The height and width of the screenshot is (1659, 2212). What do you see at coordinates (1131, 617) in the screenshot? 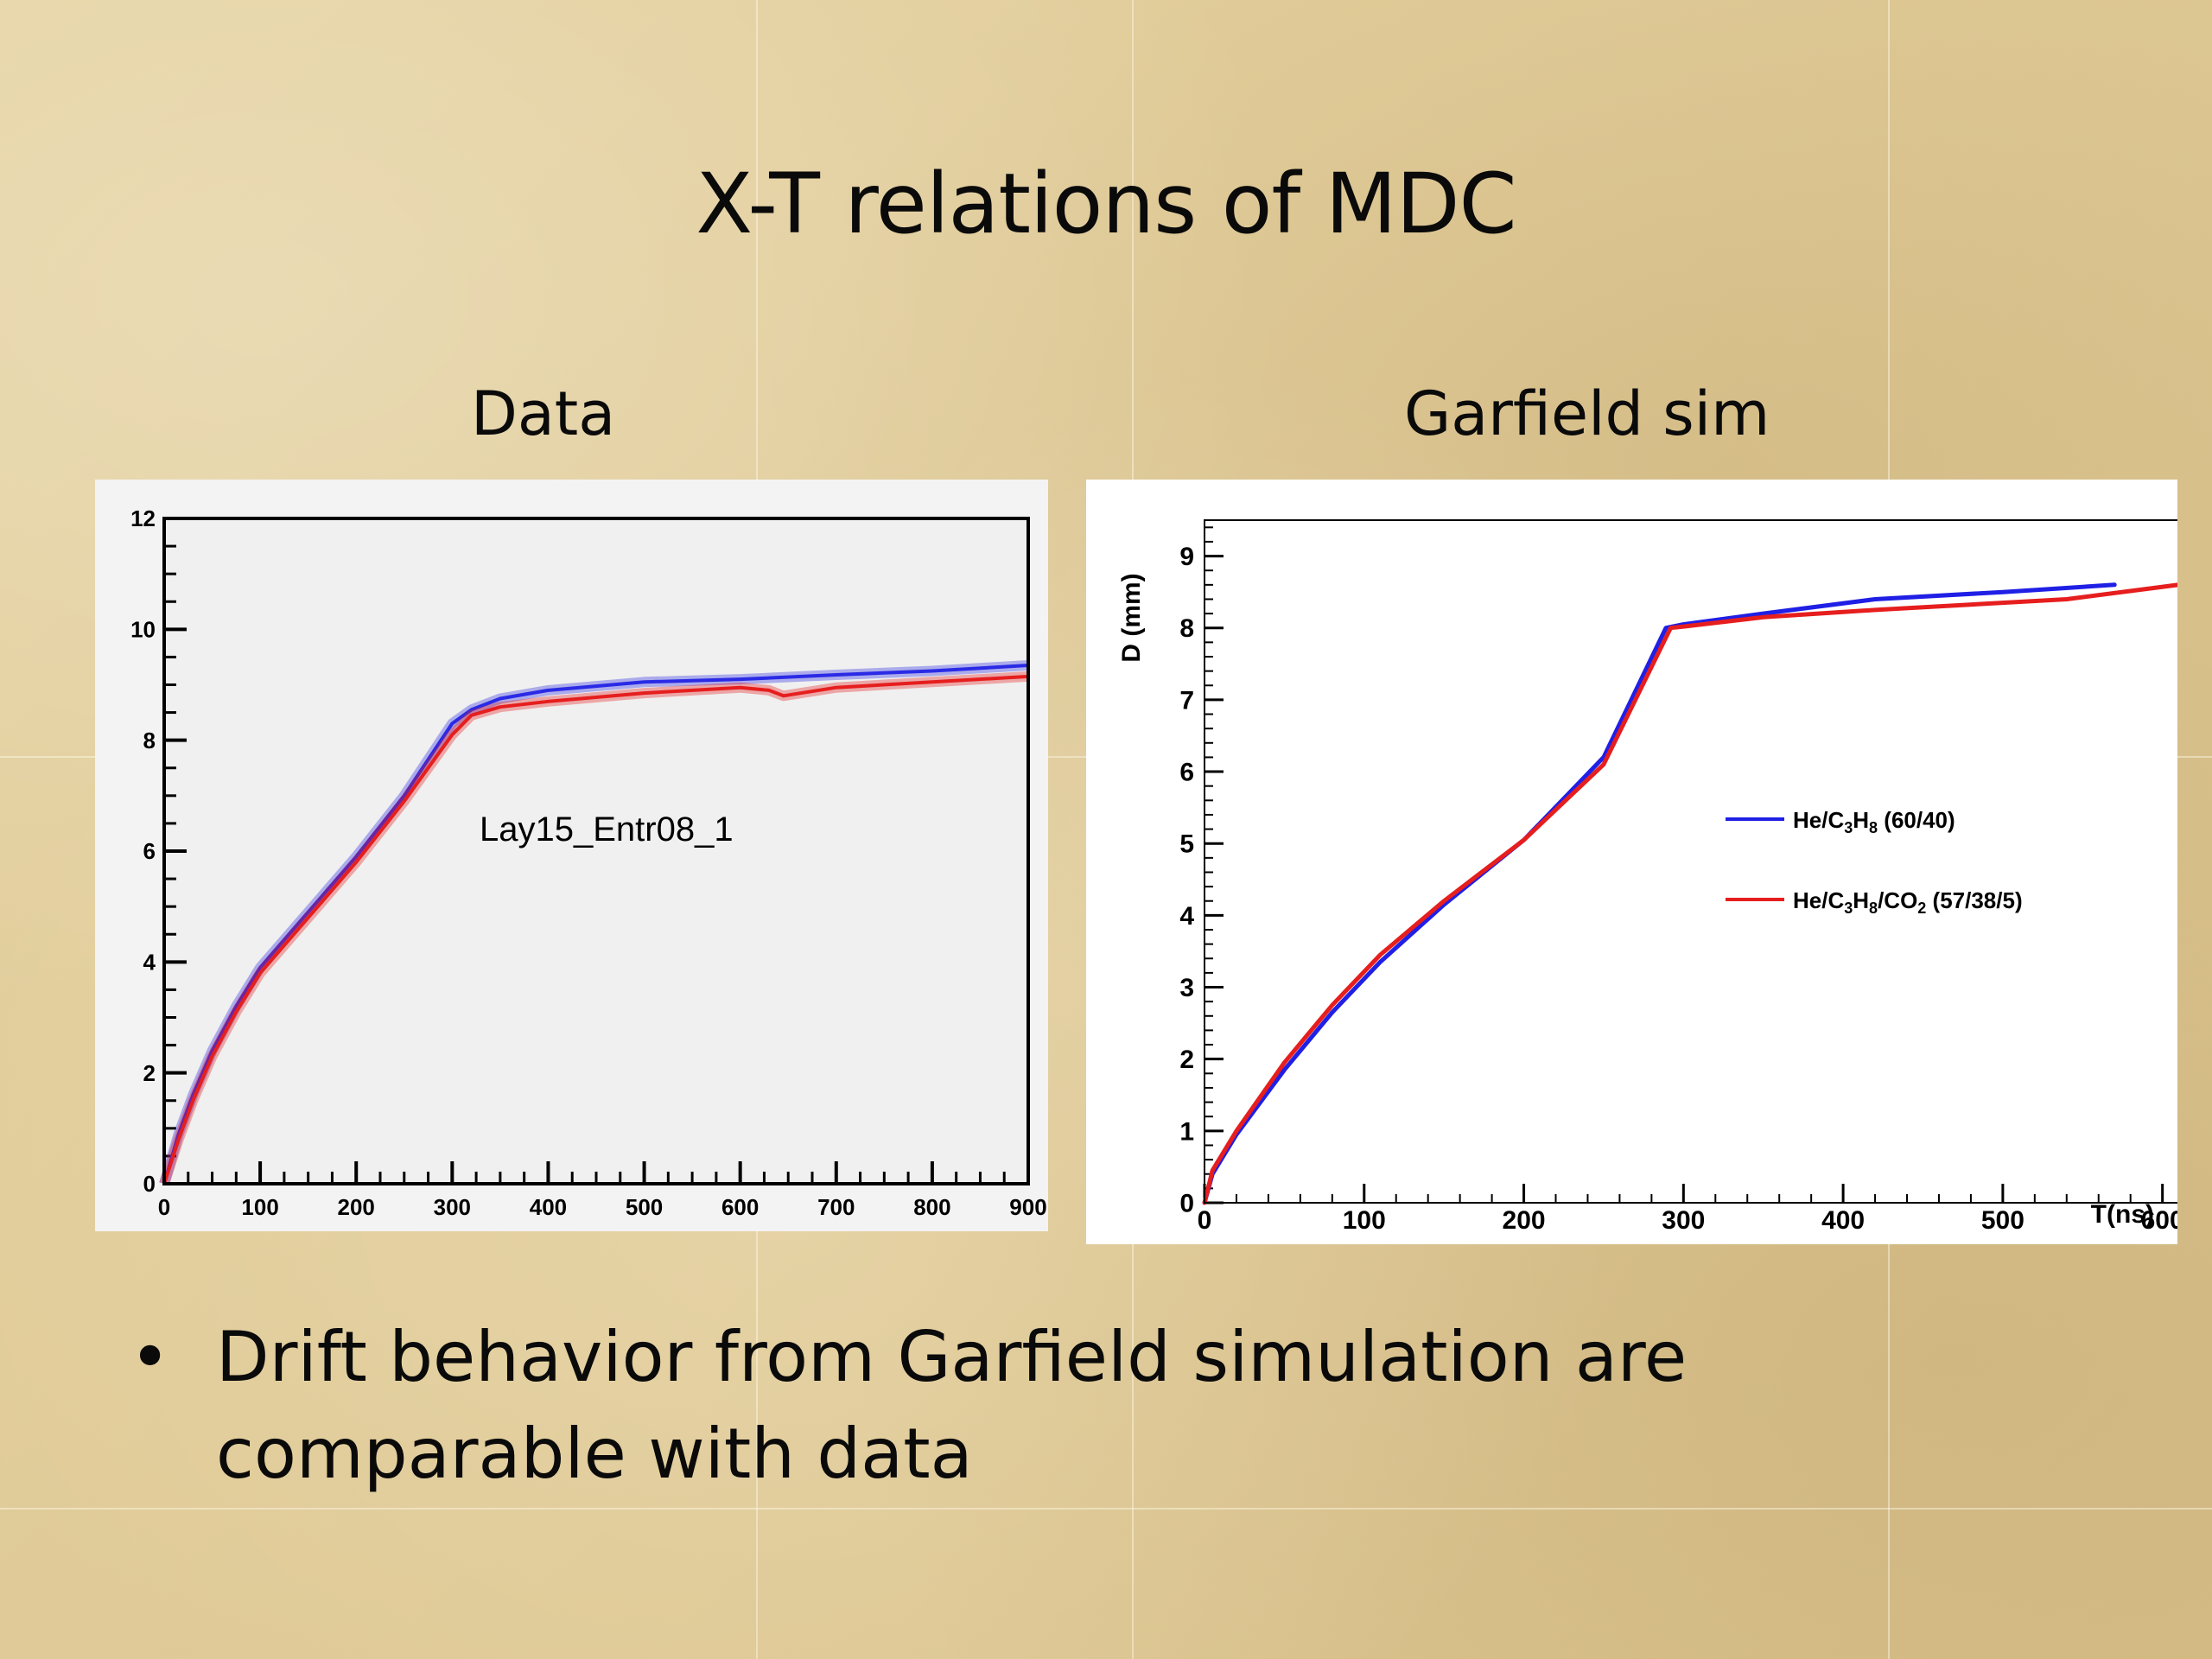
I see `y-axis-label: D (mm)` at bounding box center [1131, 617].